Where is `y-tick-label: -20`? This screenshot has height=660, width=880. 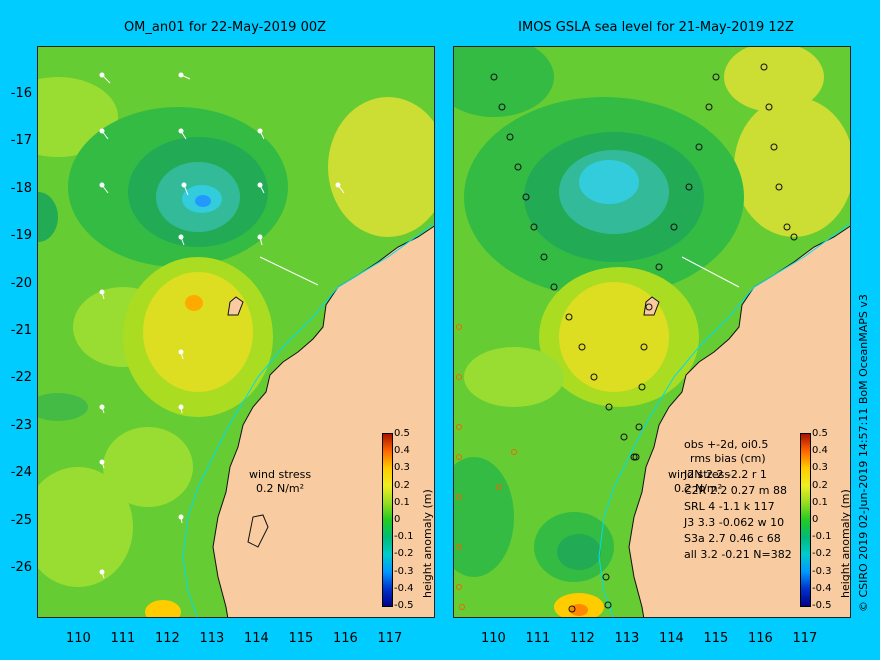 y-tick-label: -20 is located at coordinates (21, 283).